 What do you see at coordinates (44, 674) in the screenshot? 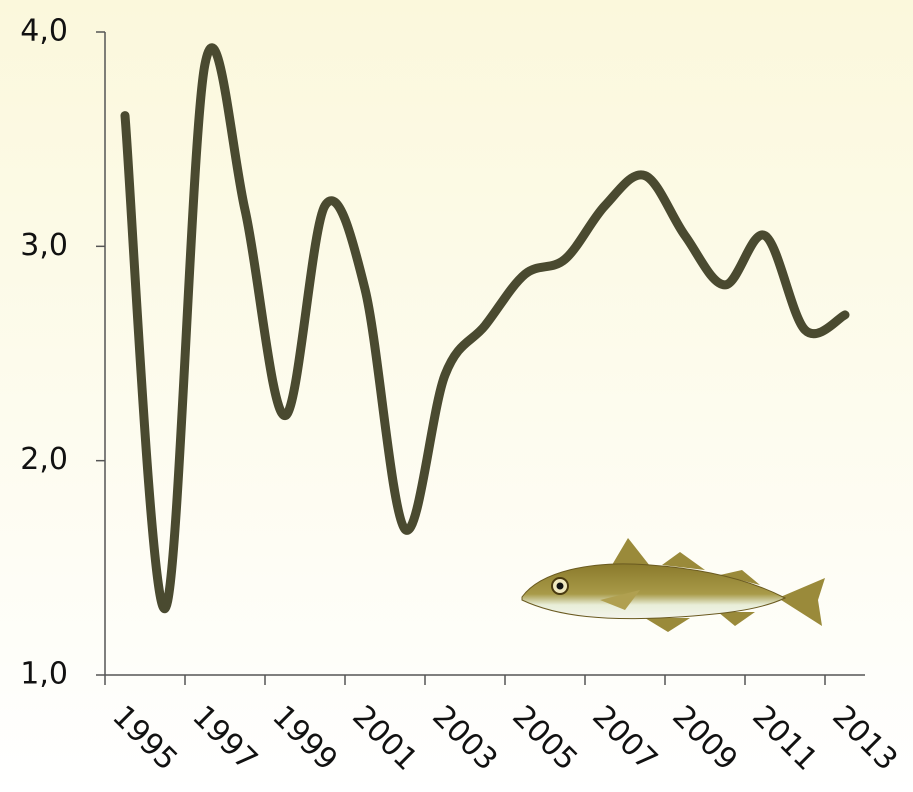
I see `y-tick-label: 1,0` at bounding box center [44, 674].